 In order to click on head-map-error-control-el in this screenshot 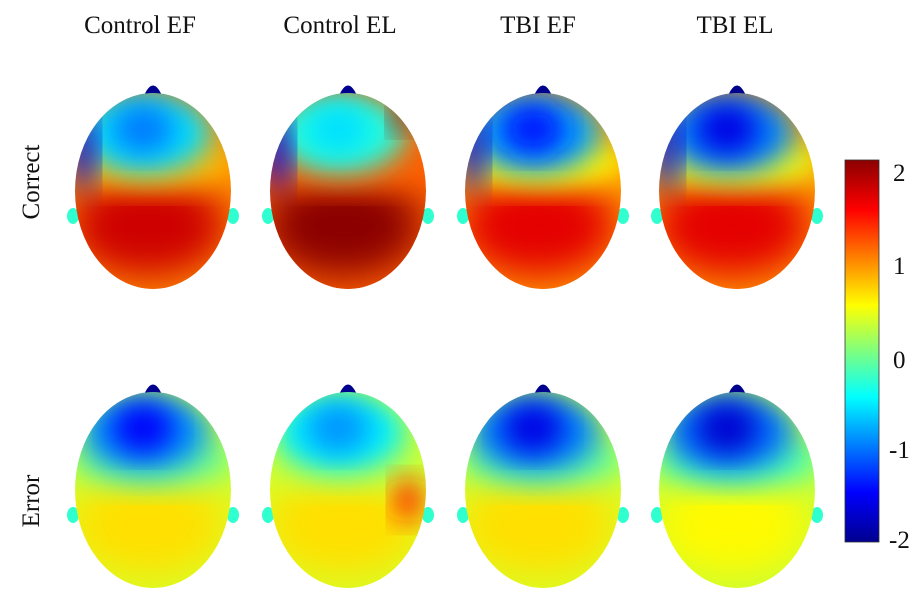, I will do `click(348, 486)`.